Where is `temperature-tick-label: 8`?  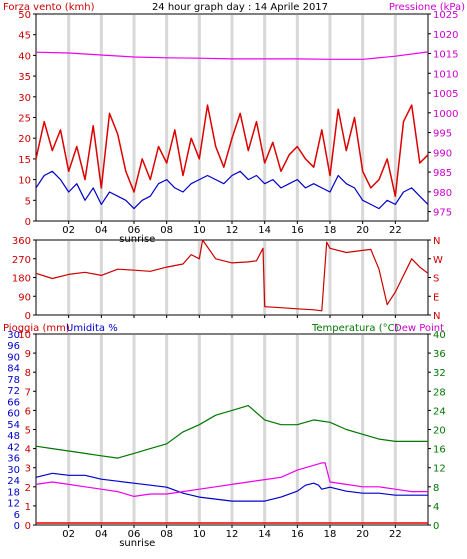 temperature-tick-label: 8 is located at coordinates (436, 488).